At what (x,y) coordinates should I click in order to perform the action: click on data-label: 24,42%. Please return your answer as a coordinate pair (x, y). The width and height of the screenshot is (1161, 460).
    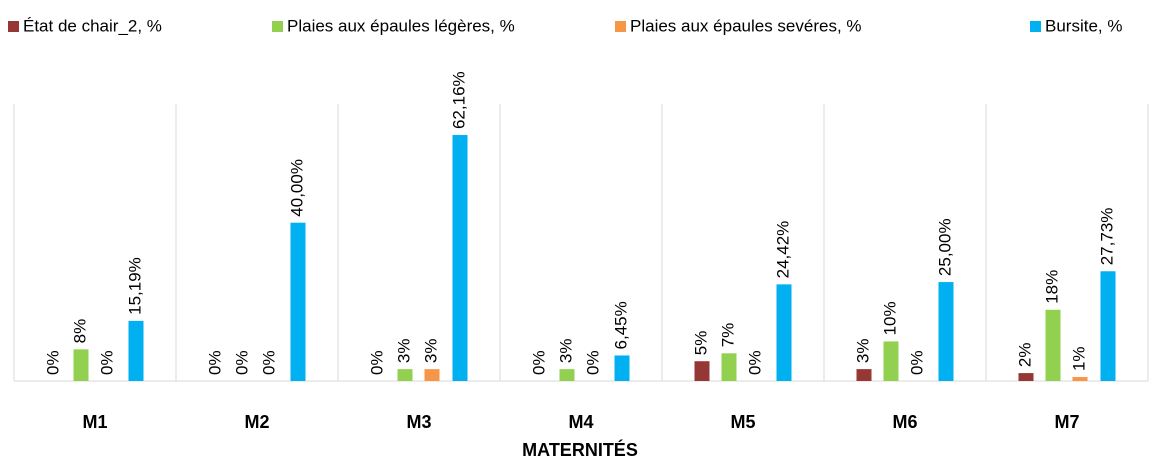
    Looking at the image, I should click on (782, 250).